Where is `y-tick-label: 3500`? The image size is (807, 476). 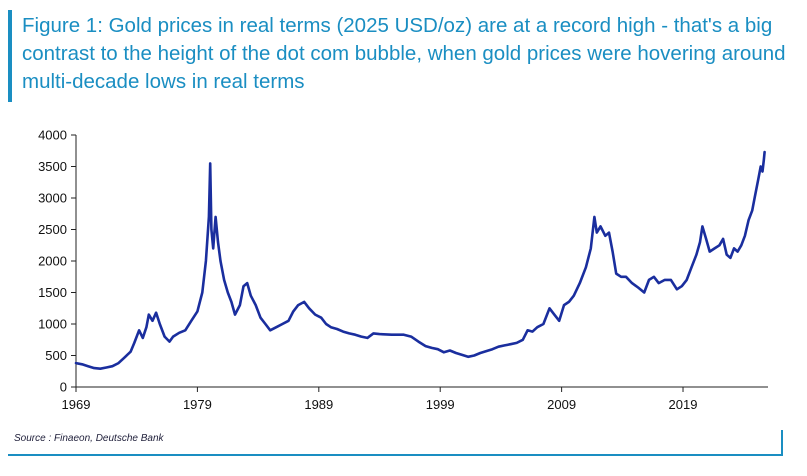
y-tick-label: 3500 is located at coordinates (52, 166).